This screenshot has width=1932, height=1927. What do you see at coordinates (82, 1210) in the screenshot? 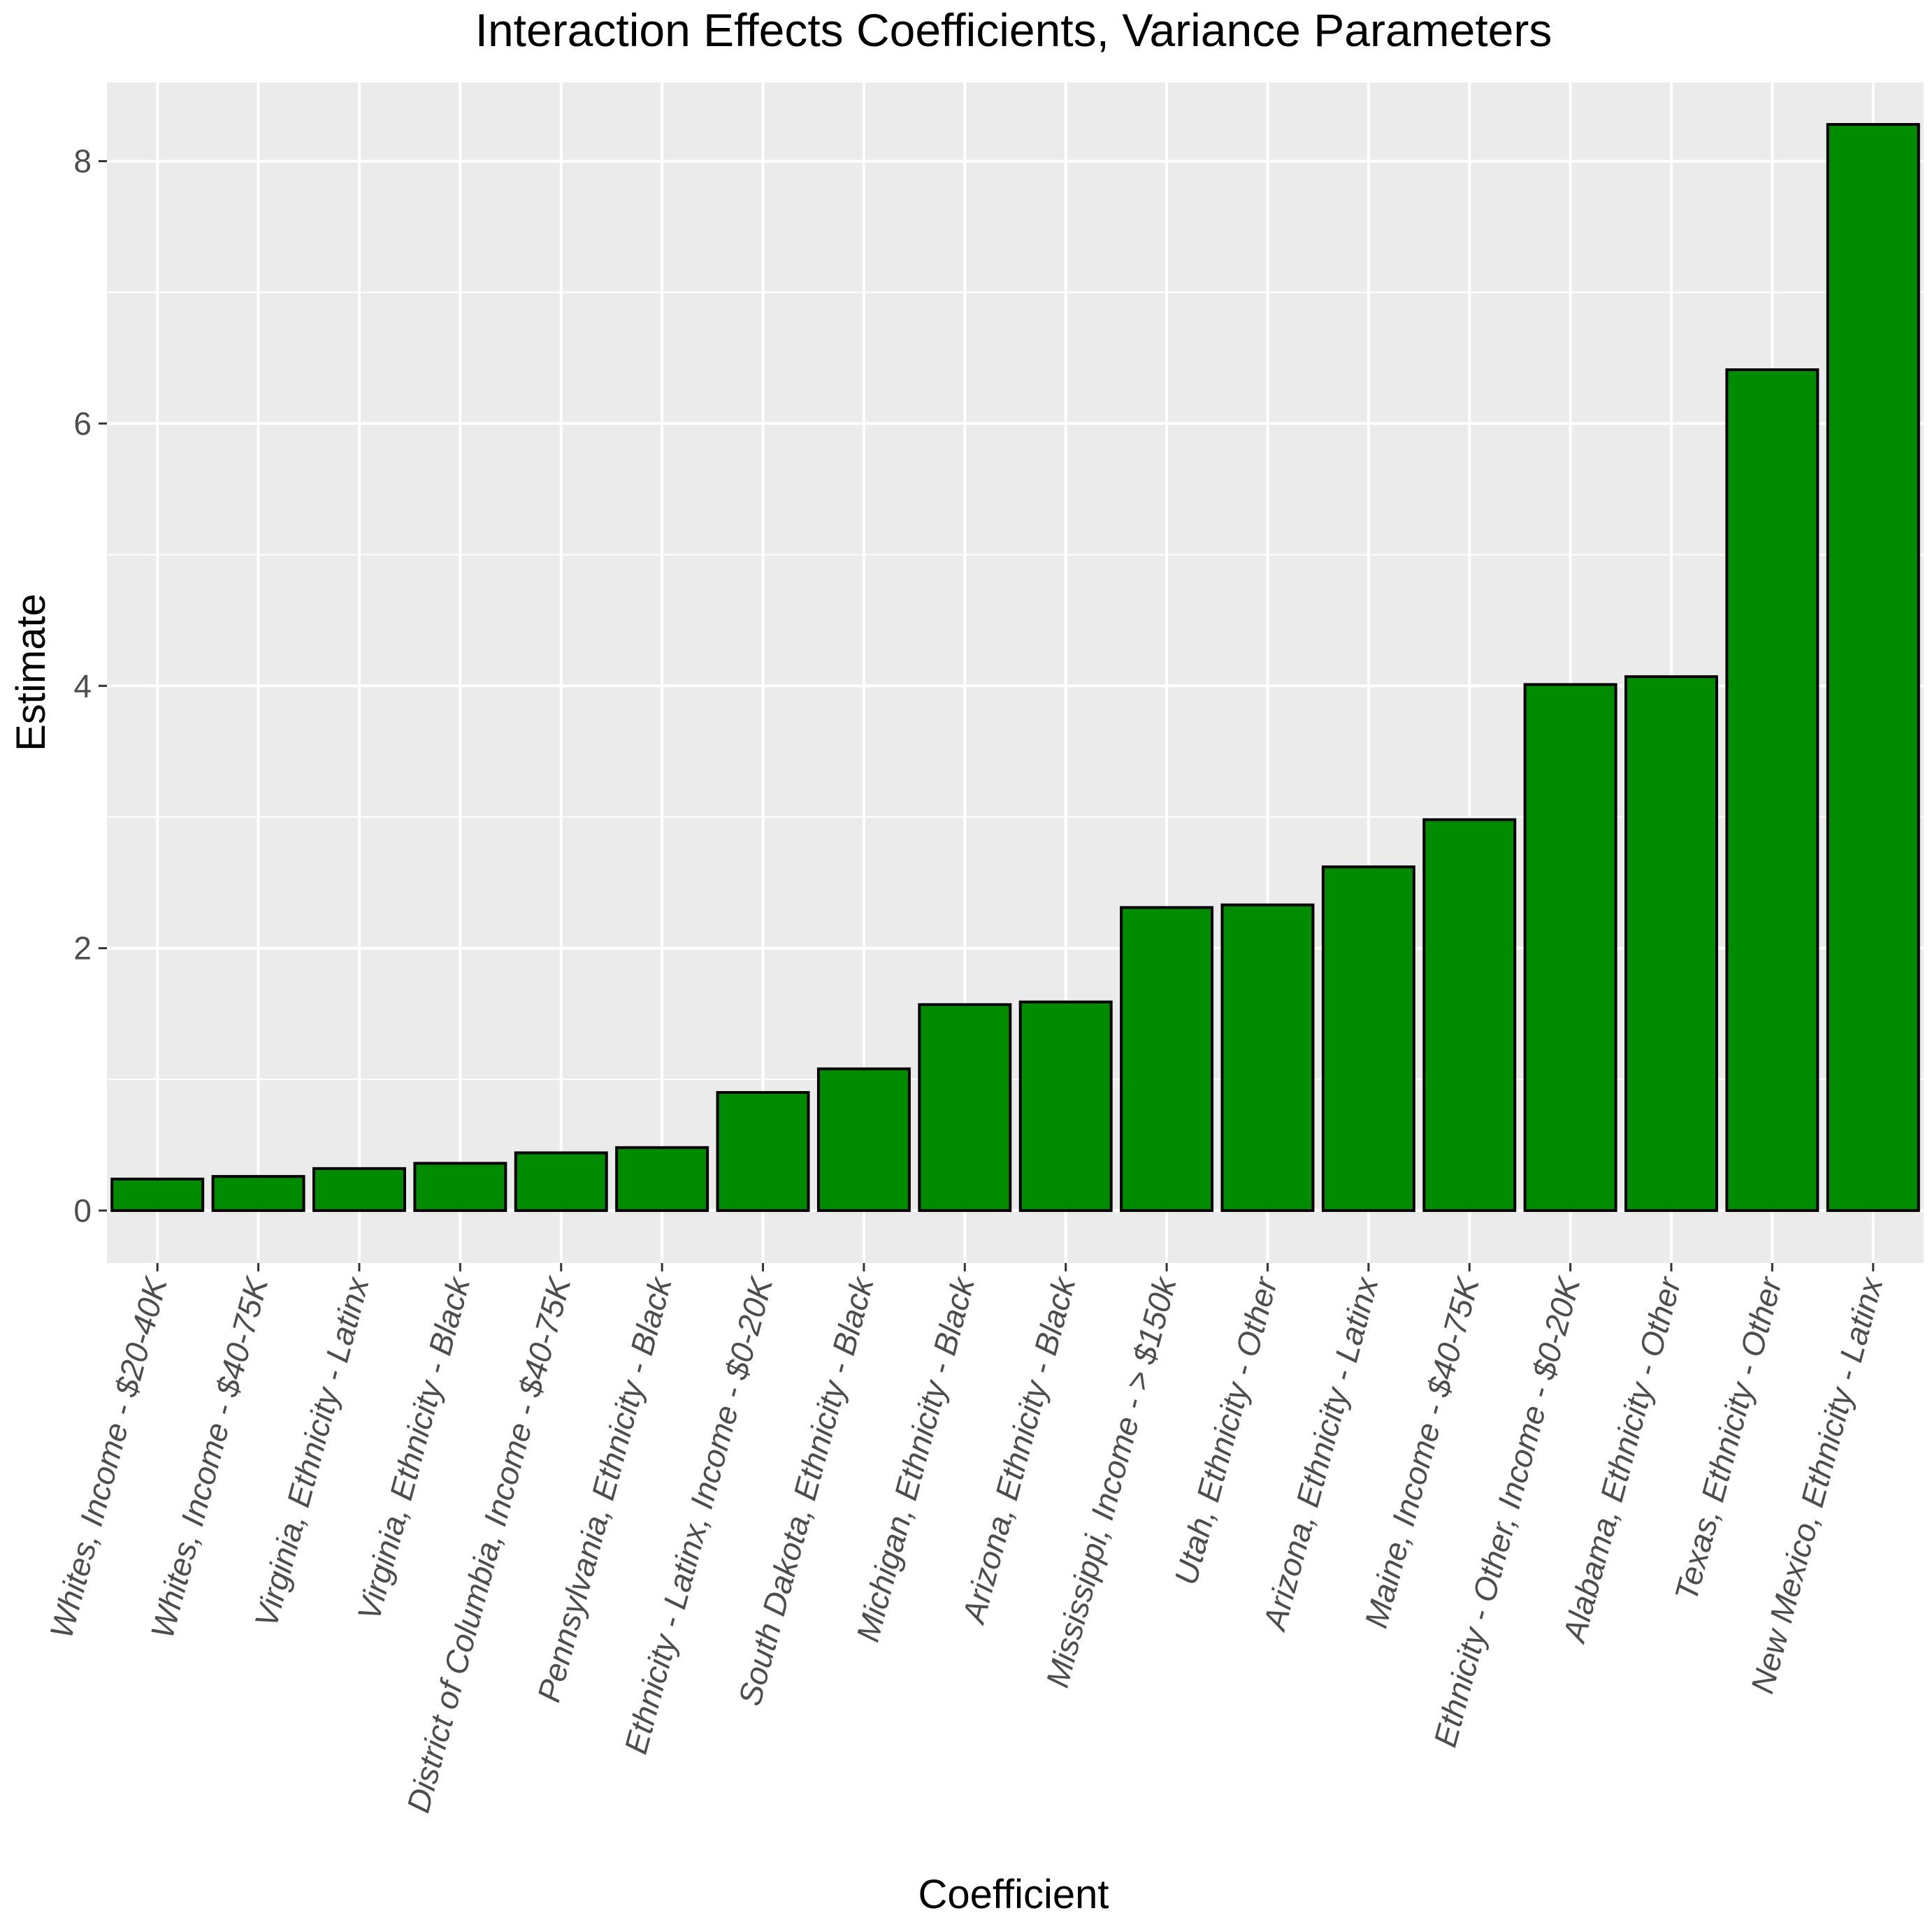
I see `y-tick-label: 0` at bounding box center [82, 1210].